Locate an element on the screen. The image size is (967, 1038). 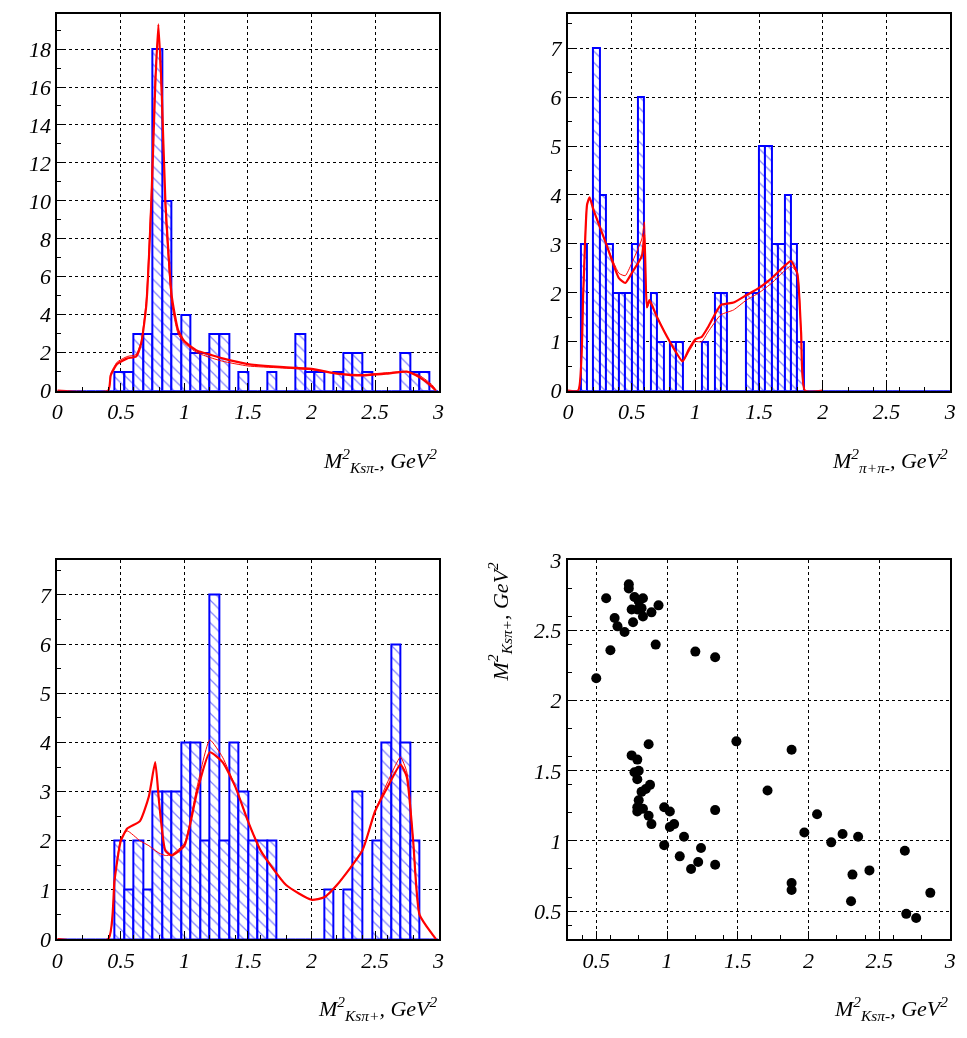
y-tick-label: 18 is located at coordinates (39, 49).